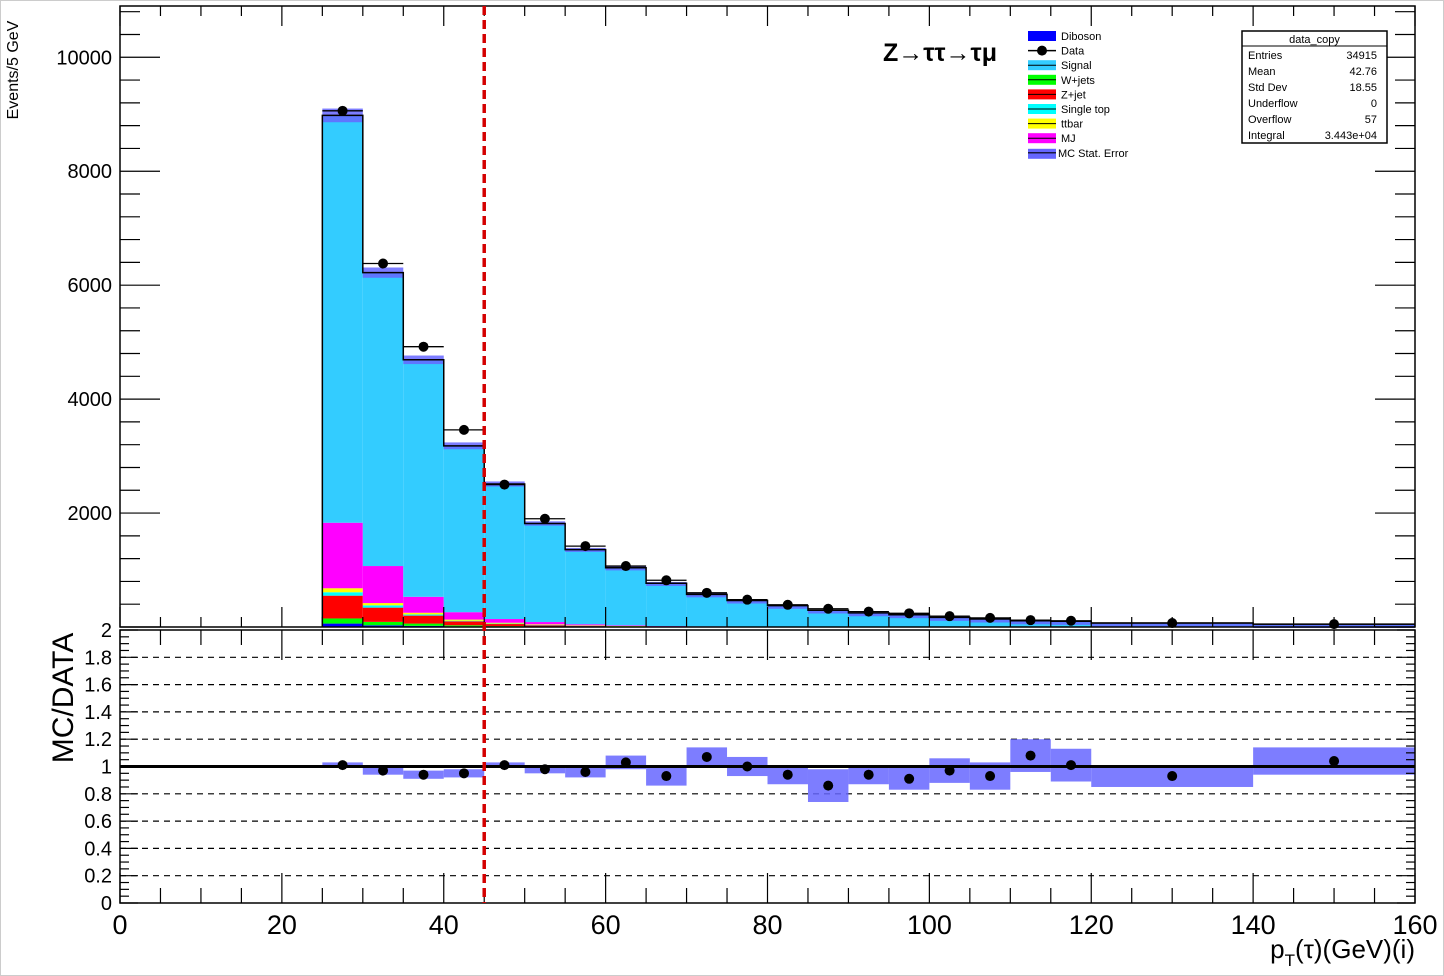  I want to click on x-tick-label: 80, so click(767, 925).